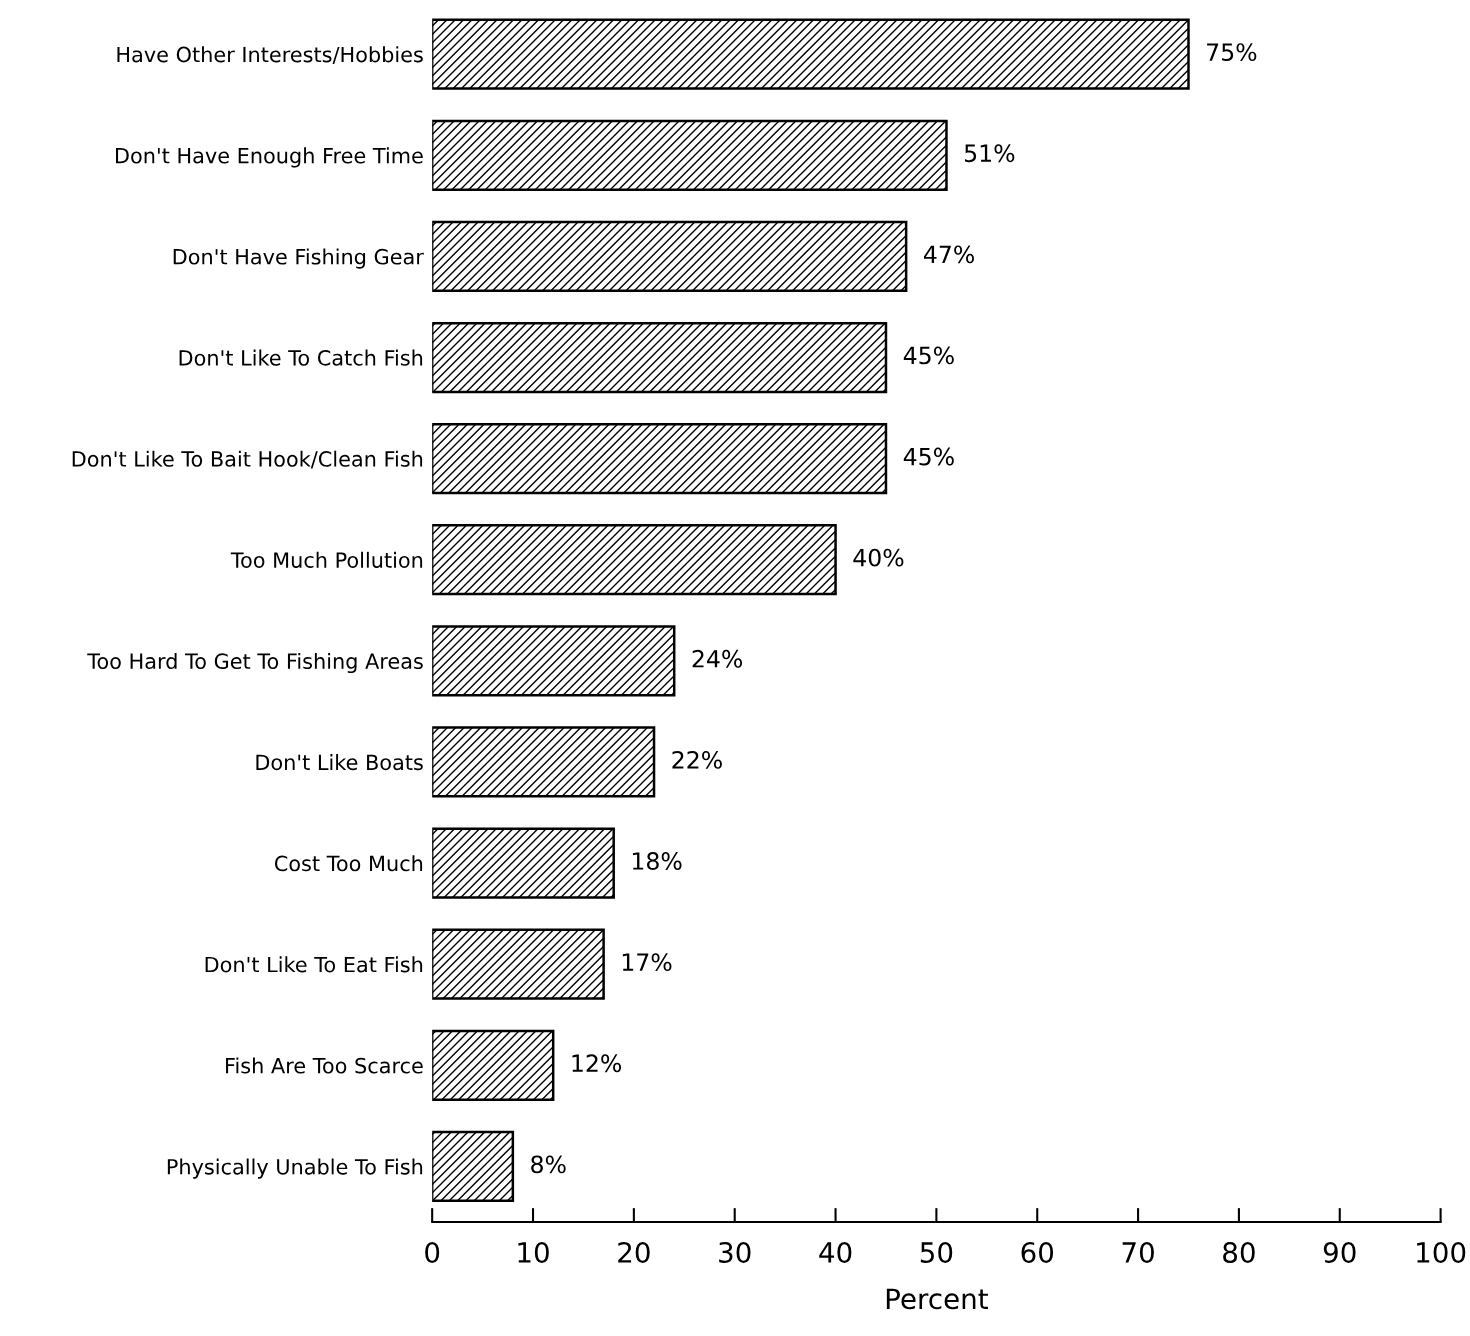  I want to click on y-tick-label: Don't Like Boats, so click(339, 762).